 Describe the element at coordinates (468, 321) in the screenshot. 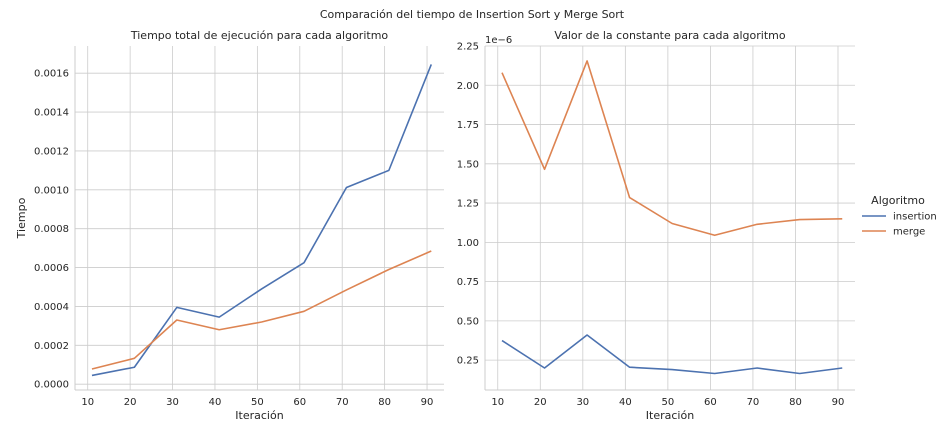

I see `y-tick-label: 0.50` at that location.